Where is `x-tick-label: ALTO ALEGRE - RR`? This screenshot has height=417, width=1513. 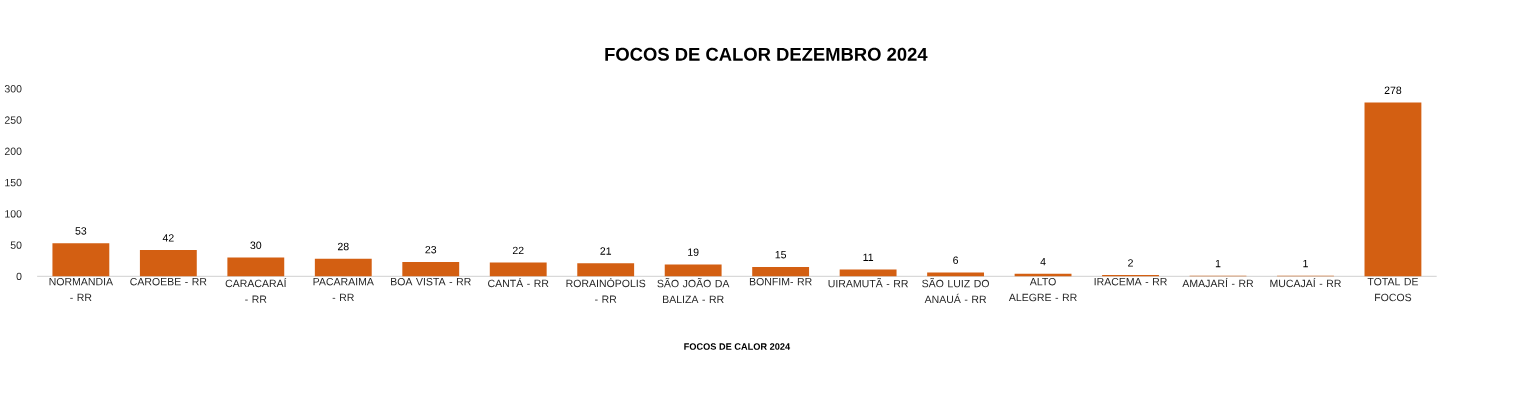 x-tick-label: ALTO ALEGRE - RR is located at coordinates (1042, 290).